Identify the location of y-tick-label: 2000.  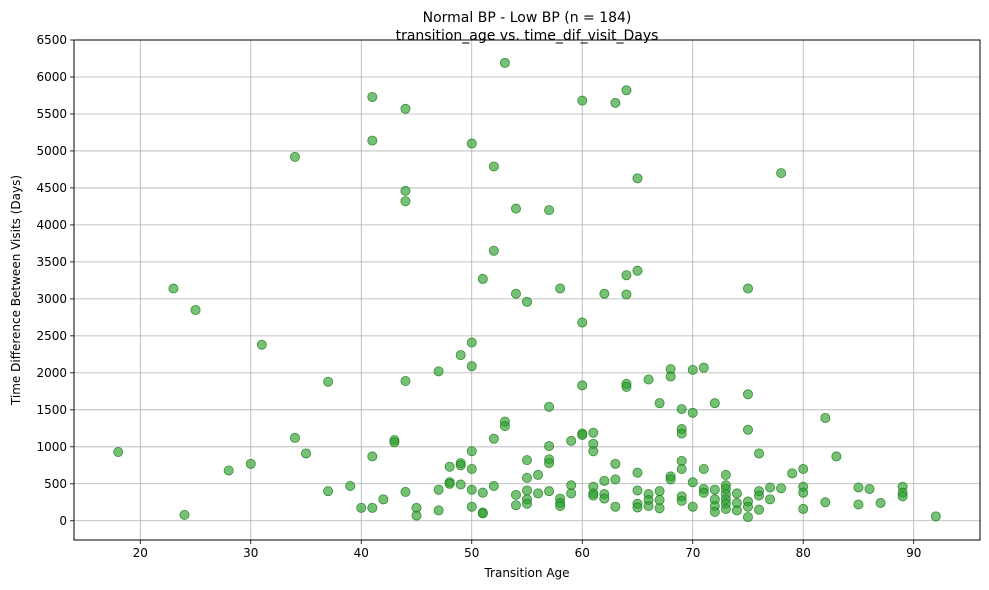
(51, 373).